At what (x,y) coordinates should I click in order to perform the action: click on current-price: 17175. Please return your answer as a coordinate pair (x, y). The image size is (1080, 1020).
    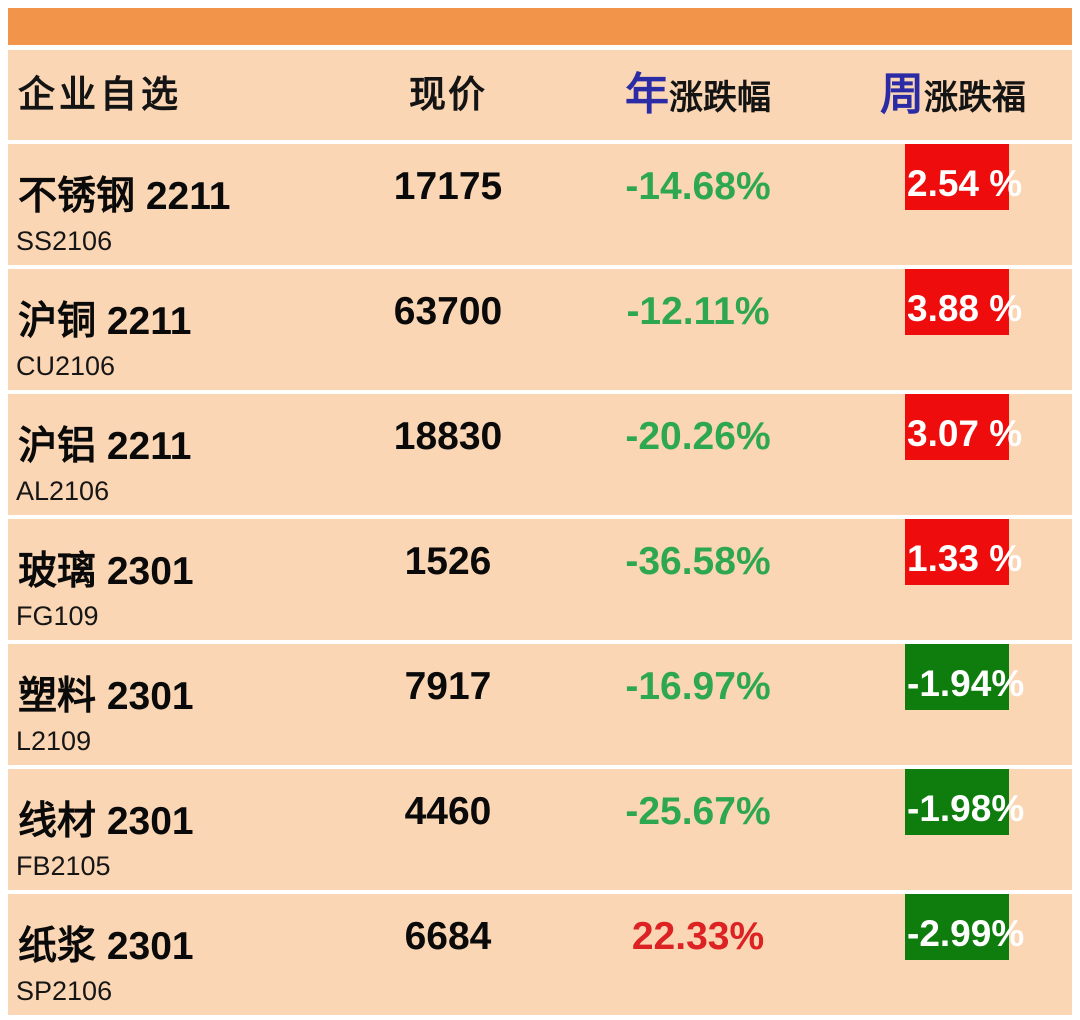
    Looking at the image, I should click on (448, 186).